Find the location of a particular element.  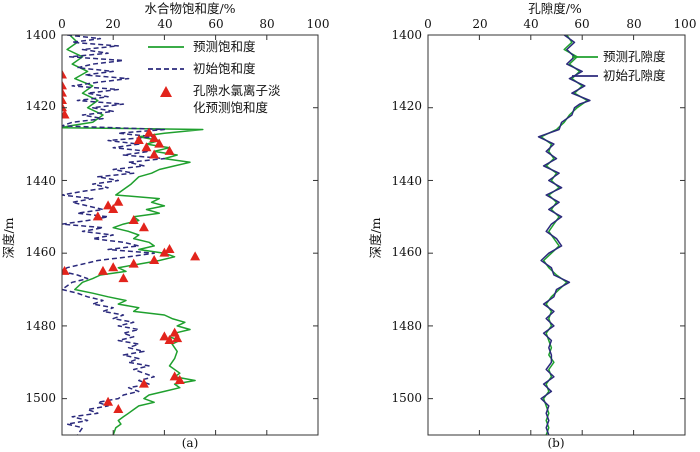

panel-a-xtick-60: 60 is located at coordinates (215, 24).